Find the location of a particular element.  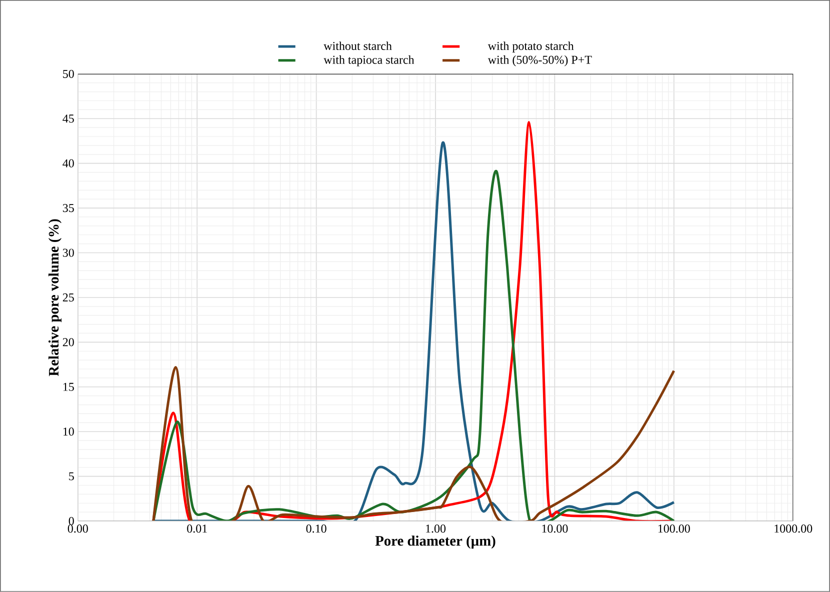

y-tick-label: 20 is located at coordinates (68, 342).